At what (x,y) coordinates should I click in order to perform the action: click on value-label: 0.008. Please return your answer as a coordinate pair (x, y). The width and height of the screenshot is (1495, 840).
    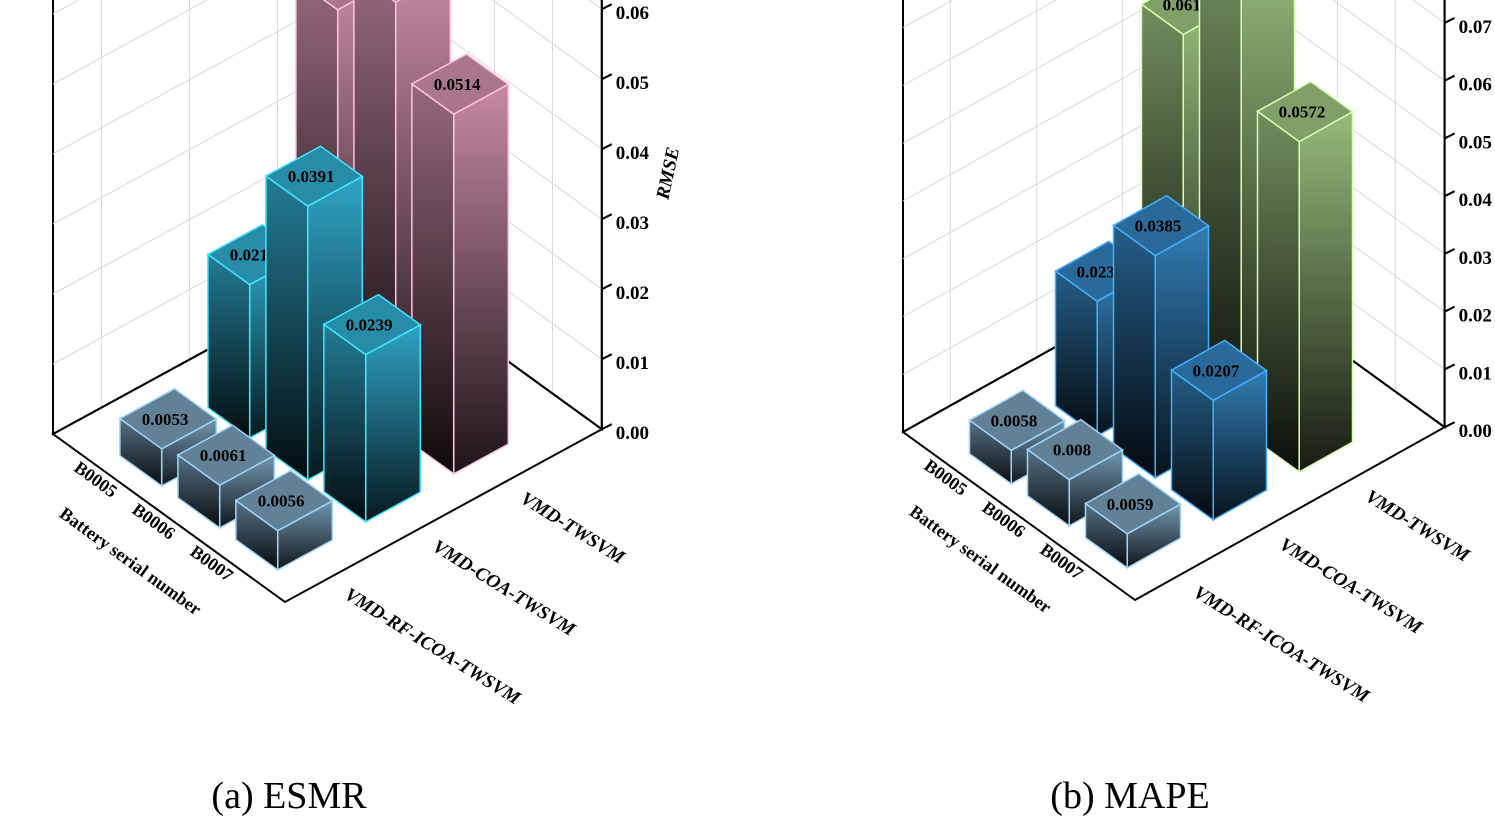
    Looking at the image, I should click on (1072, 450).